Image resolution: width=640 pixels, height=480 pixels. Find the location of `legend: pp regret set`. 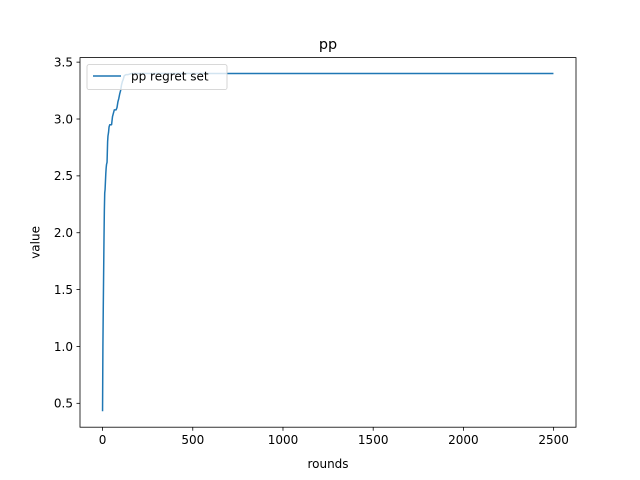

legend: pp regret set is located at coordinates (157, 77).